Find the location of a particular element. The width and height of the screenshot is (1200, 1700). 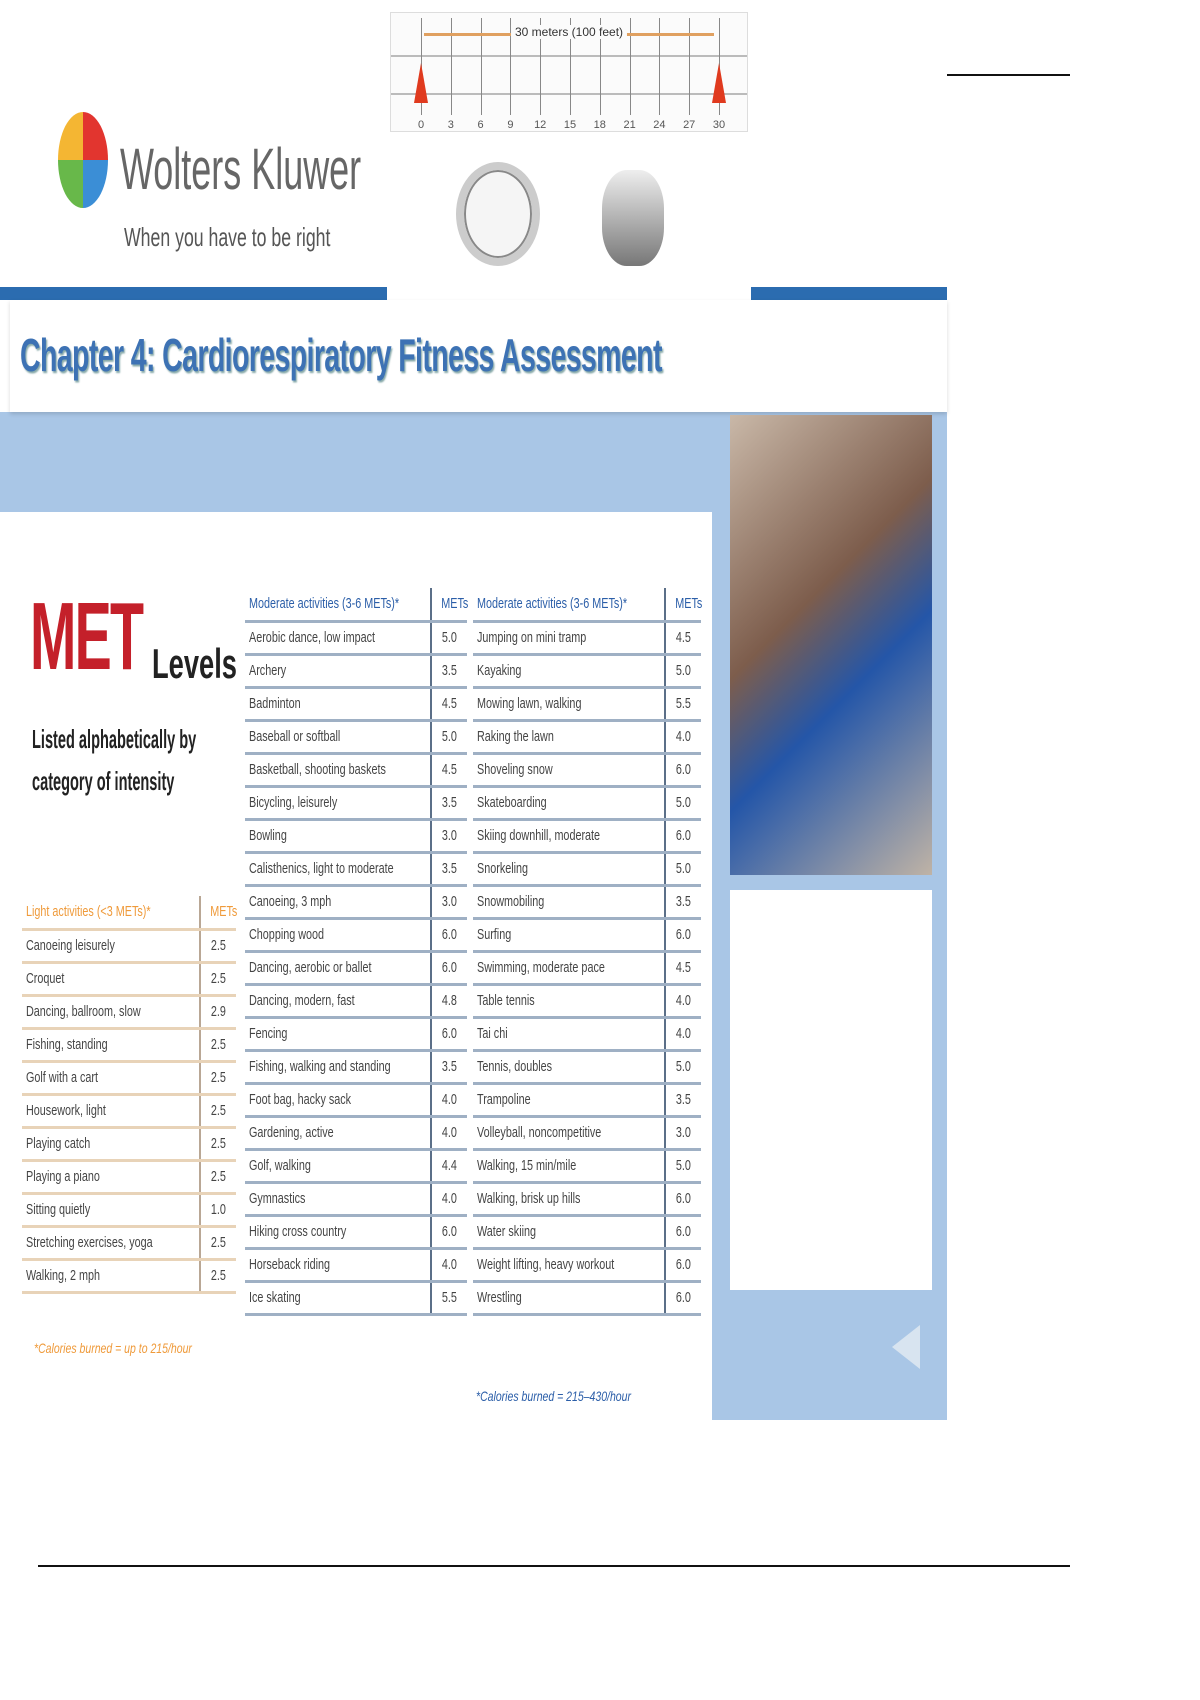

met-value: 5.5 is located at coordinates (682, 704).